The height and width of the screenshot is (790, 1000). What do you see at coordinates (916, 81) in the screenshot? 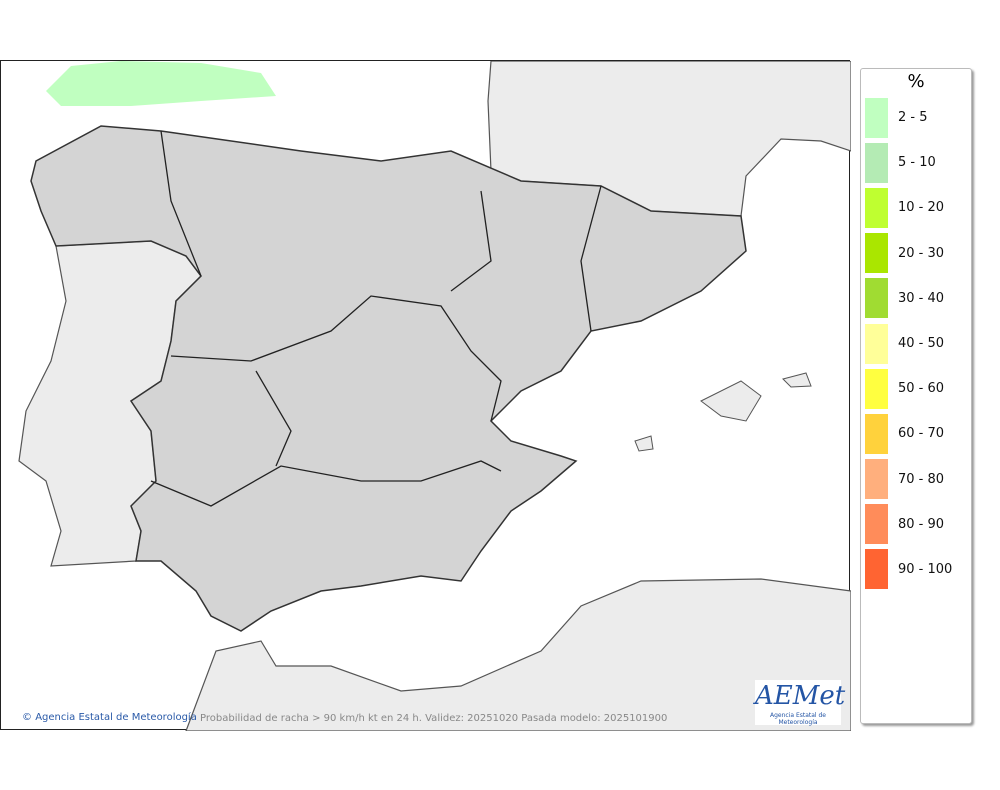
I see `legend-title: %` at bounding box center [916, 81].